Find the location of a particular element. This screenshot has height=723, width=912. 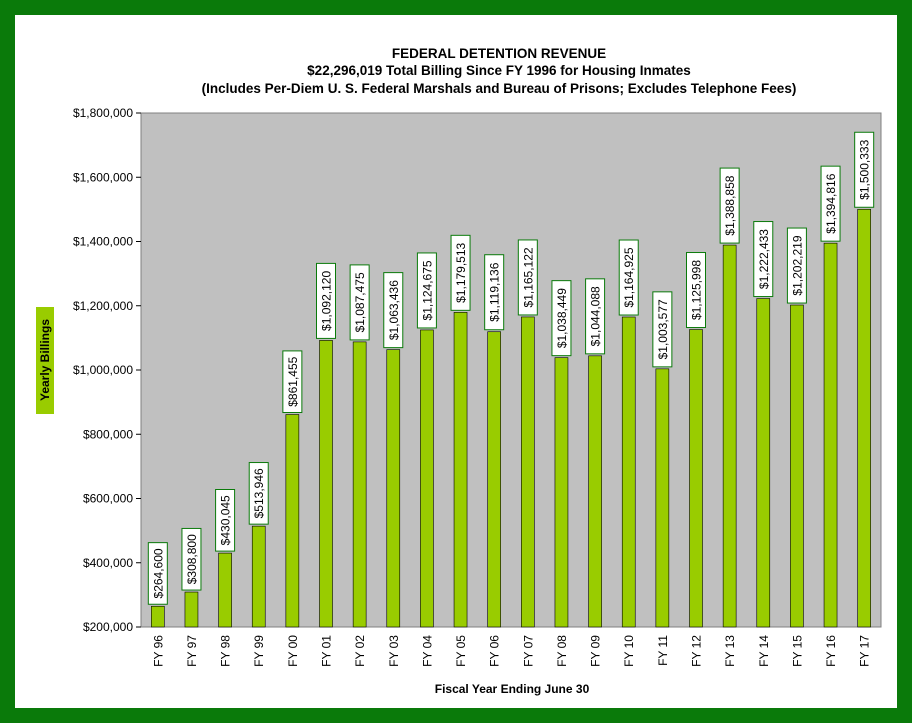

data-label: $1,003,577 is located at coordinates (662, 329).